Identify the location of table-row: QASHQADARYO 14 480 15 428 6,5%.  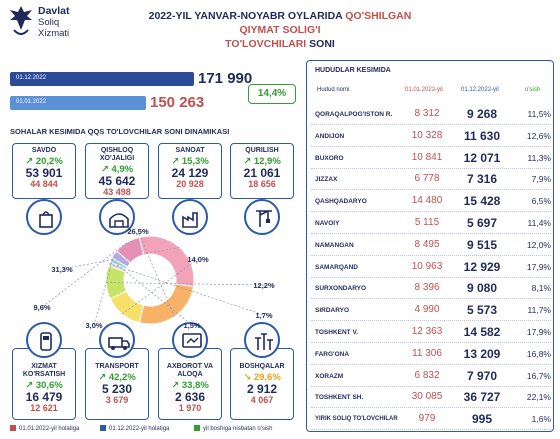
(431, 202).